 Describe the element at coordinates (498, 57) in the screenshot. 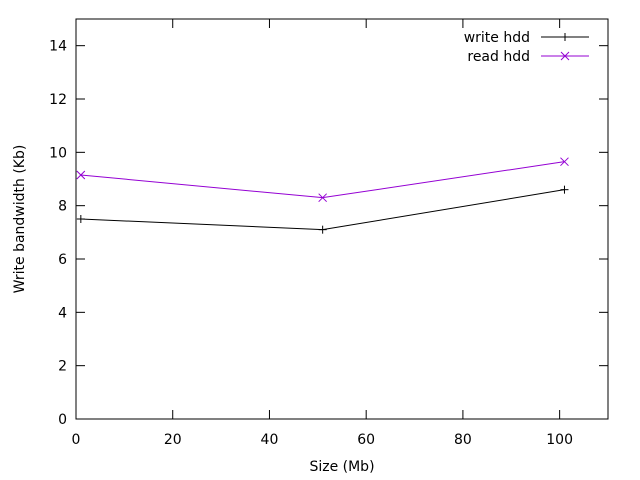

I see `legend-label-1: read hdd` at that location.